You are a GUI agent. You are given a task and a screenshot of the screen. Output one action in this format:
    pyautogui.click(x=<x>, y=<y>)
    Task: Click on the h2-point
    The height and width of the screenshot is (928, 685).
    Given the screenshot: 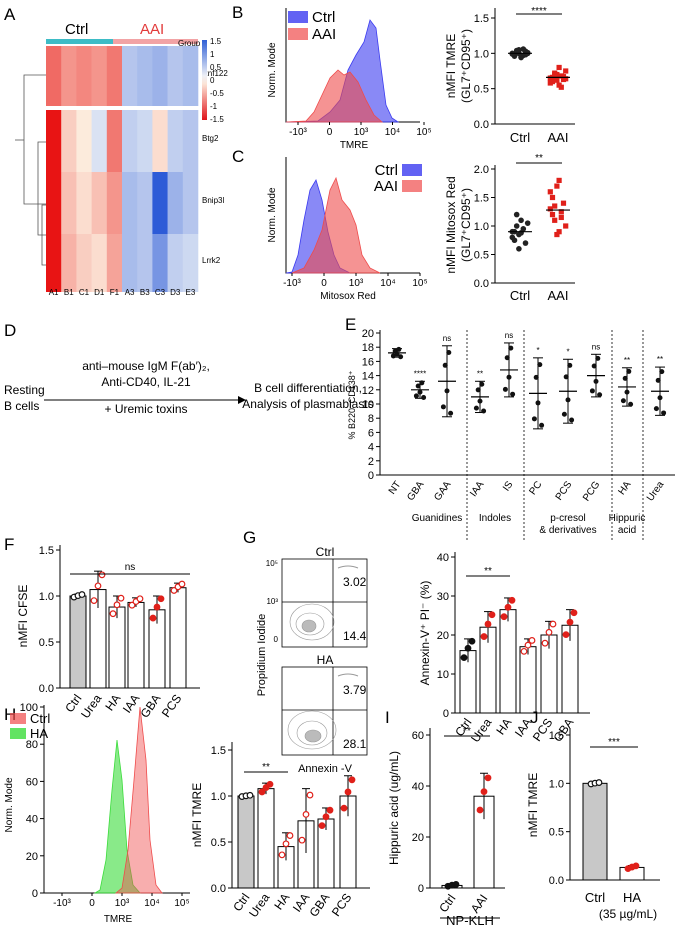 What is the action you would take?
    pyautogui.click(x=348, y=792)
    